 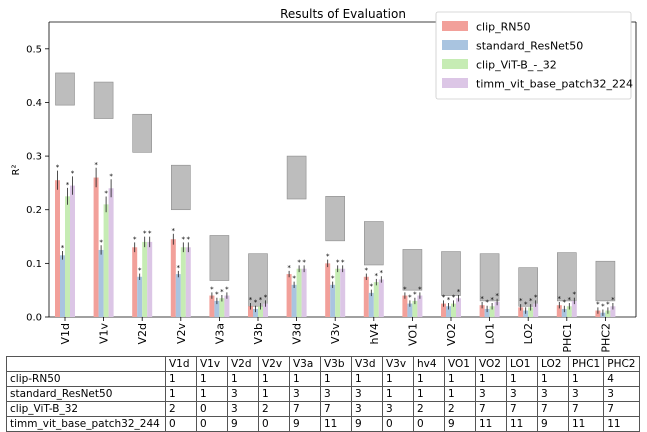 I want to click on table-column-header: PHC1, so click(x=586, y=364).